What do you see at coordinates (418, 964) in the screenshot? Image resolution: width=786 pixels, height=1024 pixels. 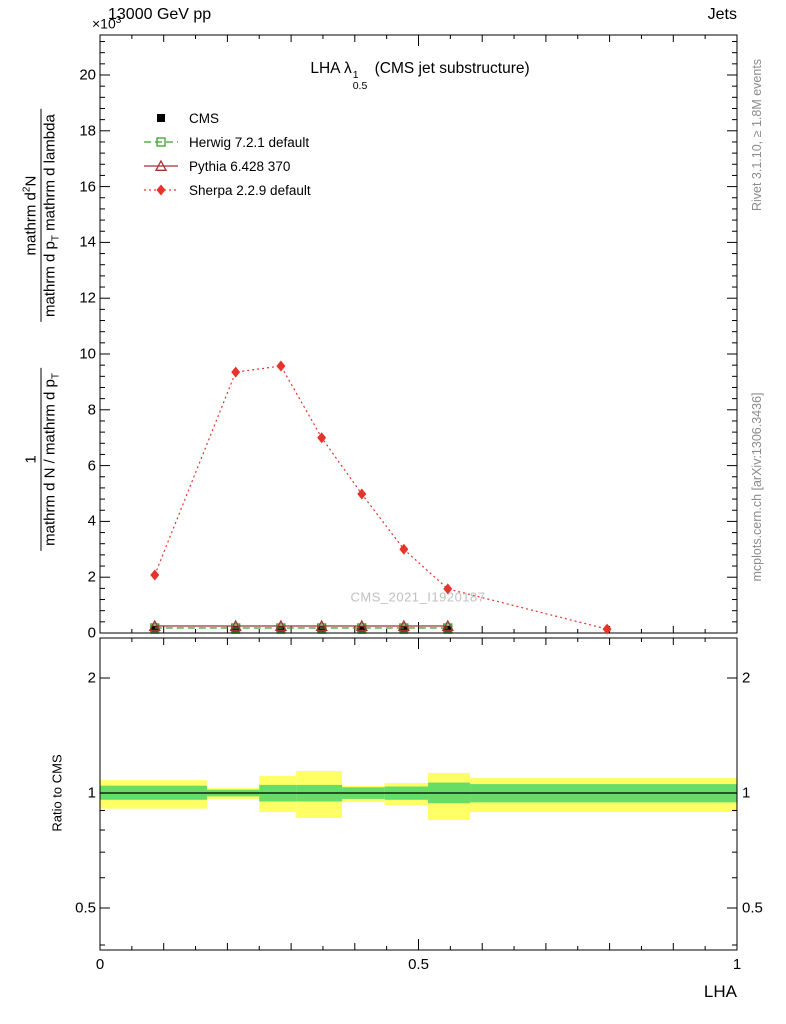 I see `x-tick-label: 0.5` at bounding box center [418, 964].